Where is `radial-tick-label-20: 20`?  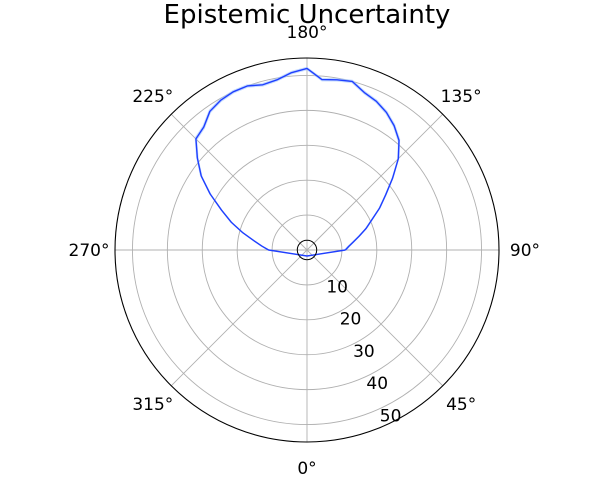 radial-tick-label-20: 20 is located at coordinates (351, 320).